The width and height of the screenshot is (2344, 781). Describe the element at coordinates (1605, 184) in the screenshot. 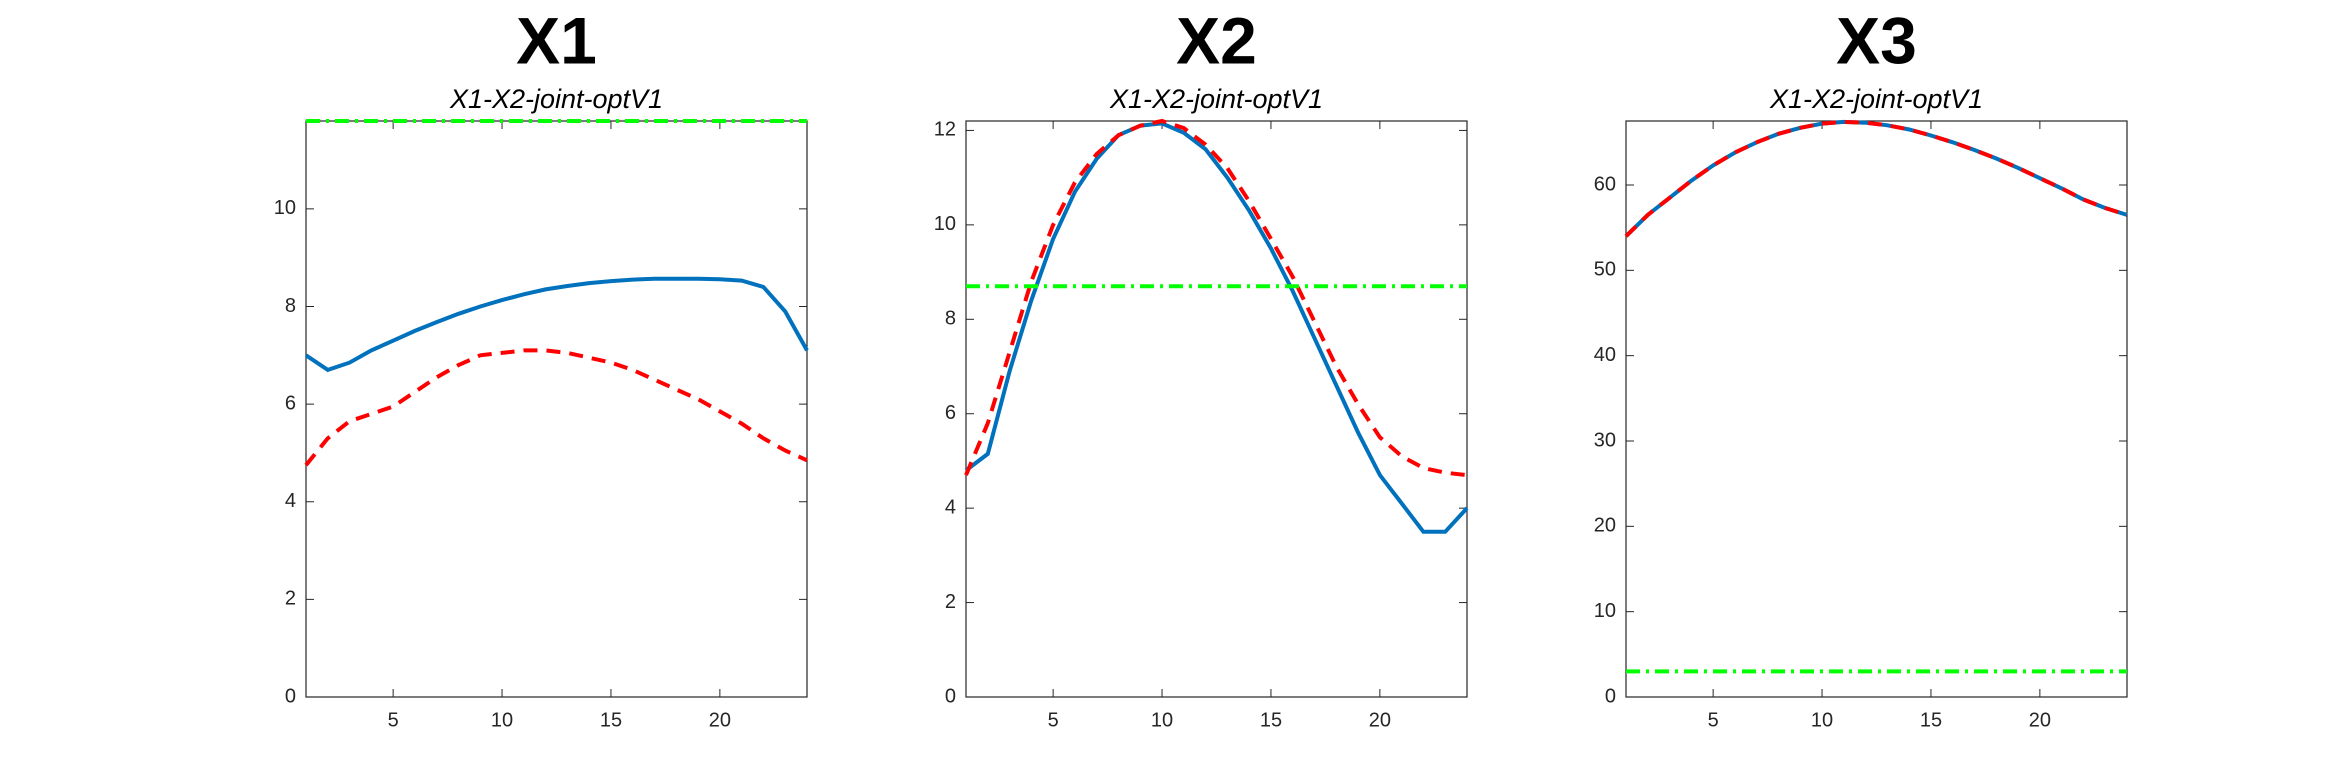

I see `y-tick-label: 60` at that location.